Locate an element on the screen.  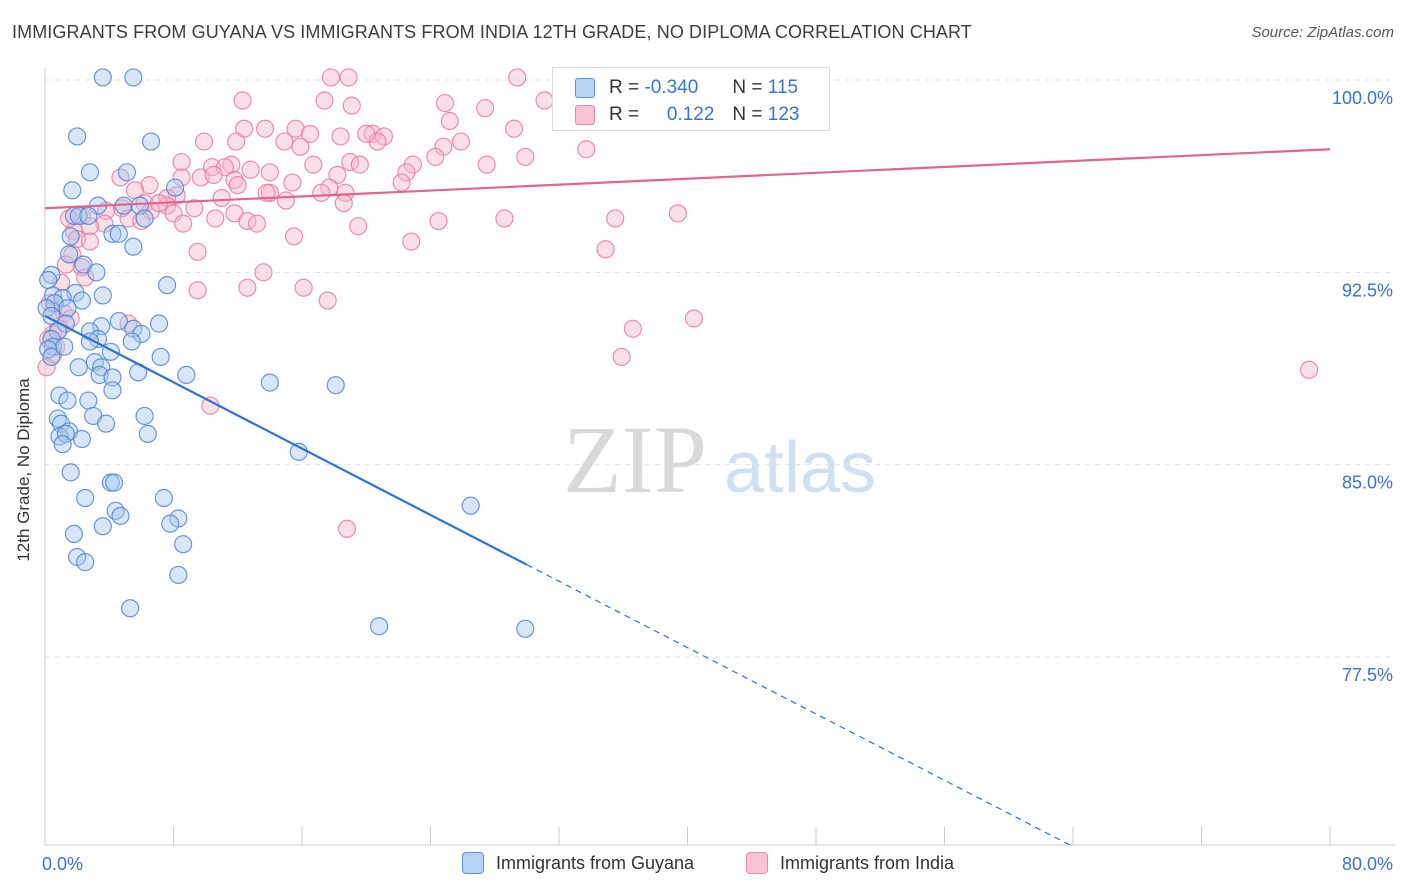
legend-item-india: Immigrants from India is located at coordinates (850, 863).